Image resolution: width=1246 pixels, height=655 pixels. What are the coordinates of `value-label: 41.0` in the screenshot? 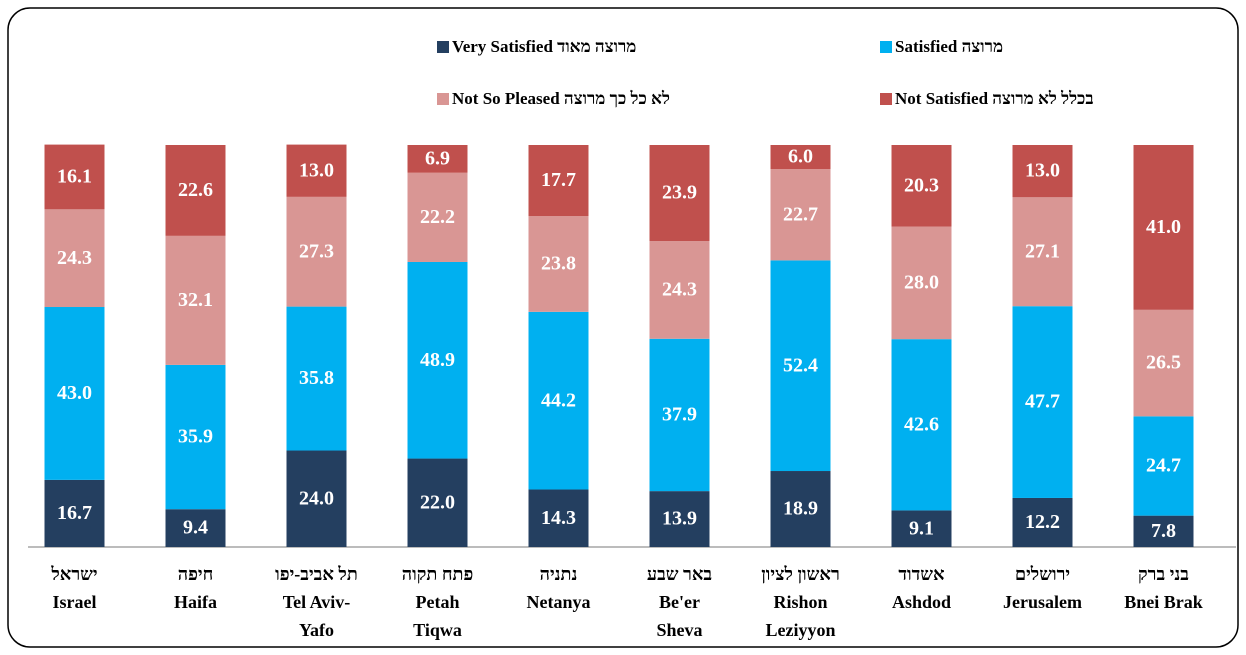 It's located at (1163, 227).